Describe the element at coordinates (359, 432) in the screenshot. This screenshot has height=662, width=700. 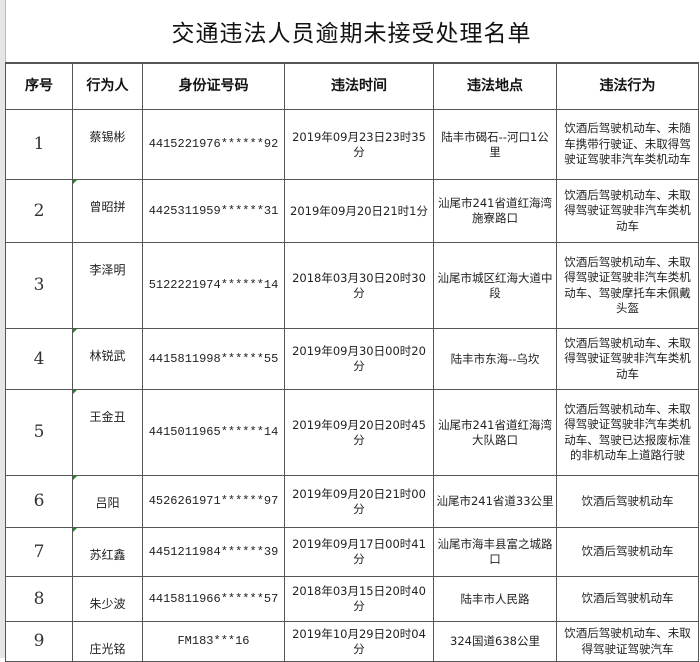
I see `cell-time: 2019年09月20日20时45分` at that location.